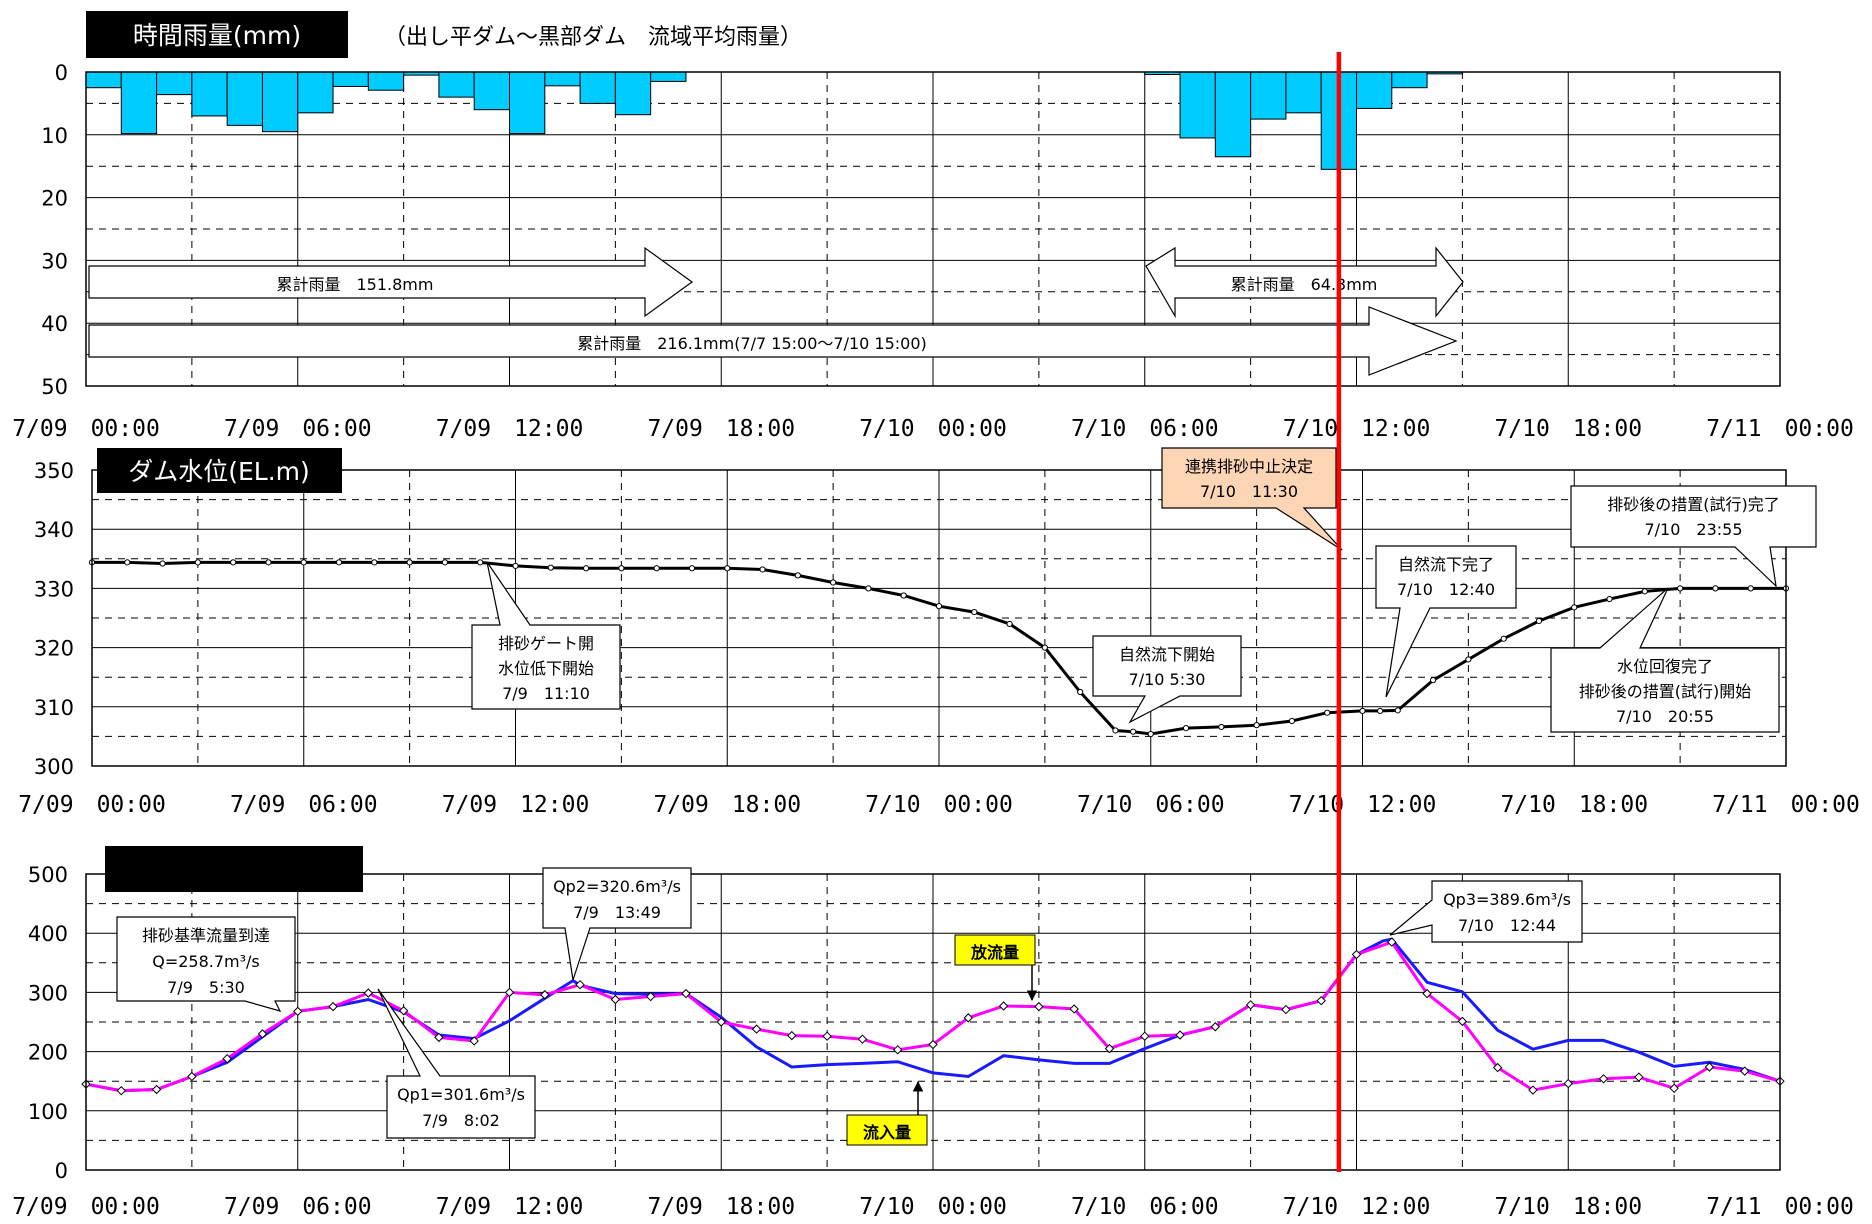  What do you see at coordinates (48, 1112) in the screenshot?
I see `flow-ytick-label: 100` at bounding box center [48, 1112].